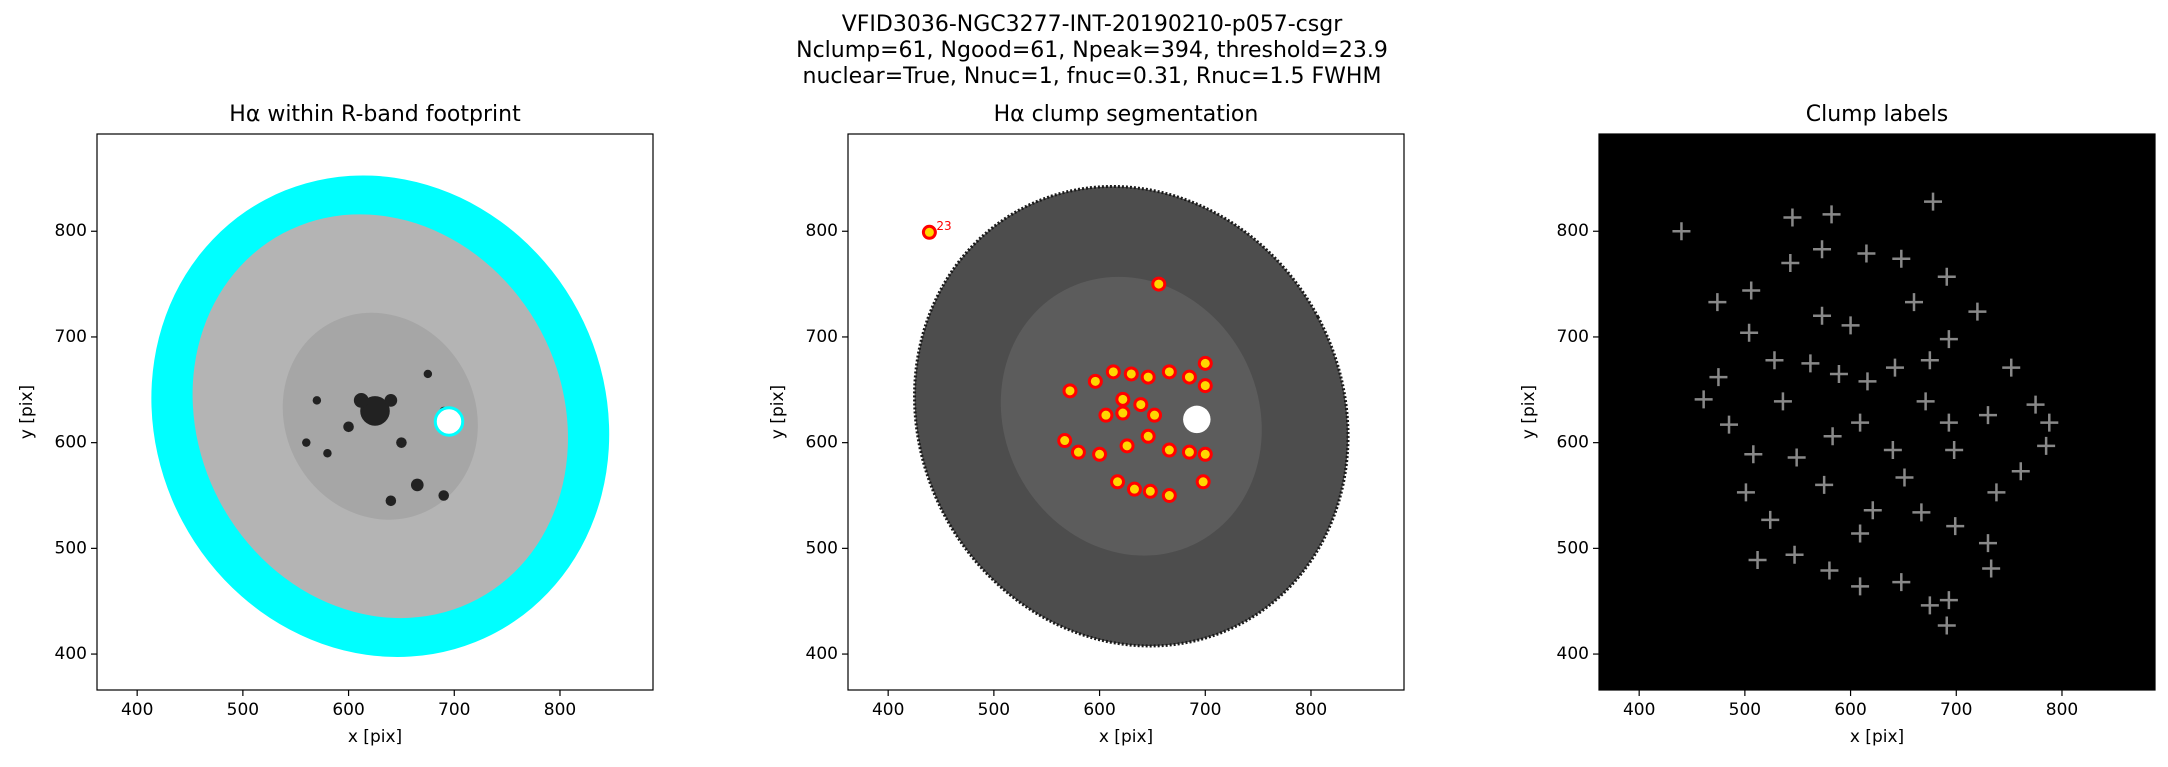 This screenshot has height=767, width=2168. What do you see at coordinates (1877, 114) in the screenshot?
I see `axes-title: Clump labels` at bounding box center [1877, 114].